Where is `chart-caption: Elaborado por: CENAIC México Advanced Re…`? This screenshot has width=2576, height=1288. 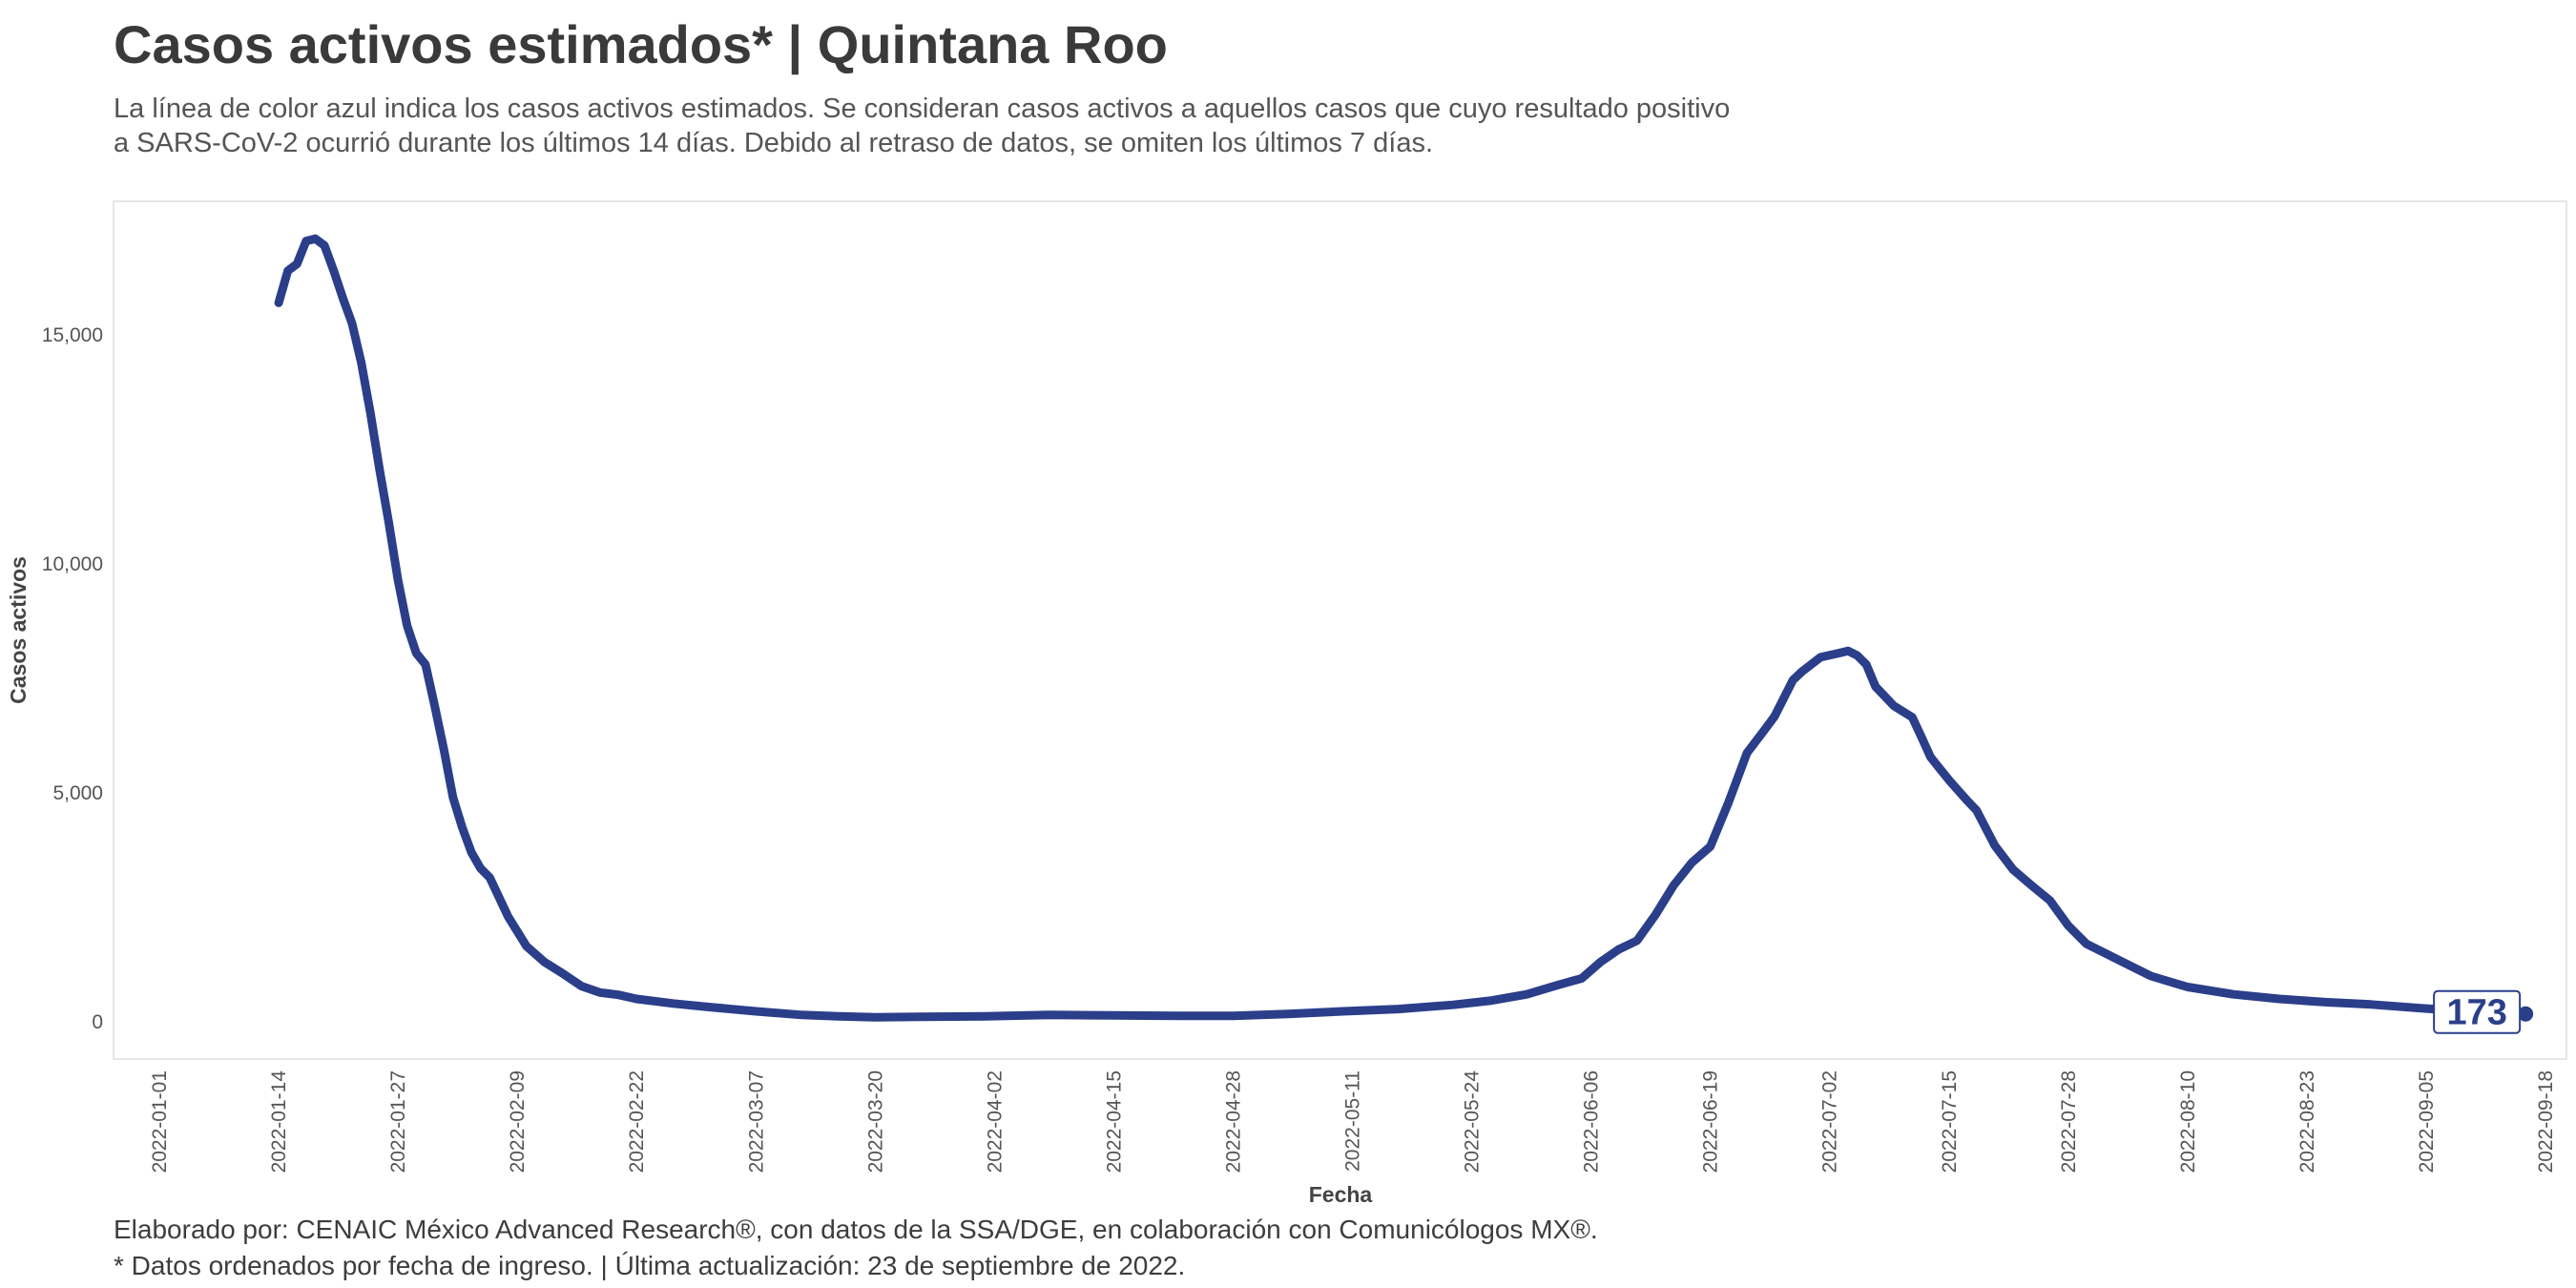 chart-caption: Elaborado por: CENAIC México Advanced Re… is located at coordinates (856, 1248).